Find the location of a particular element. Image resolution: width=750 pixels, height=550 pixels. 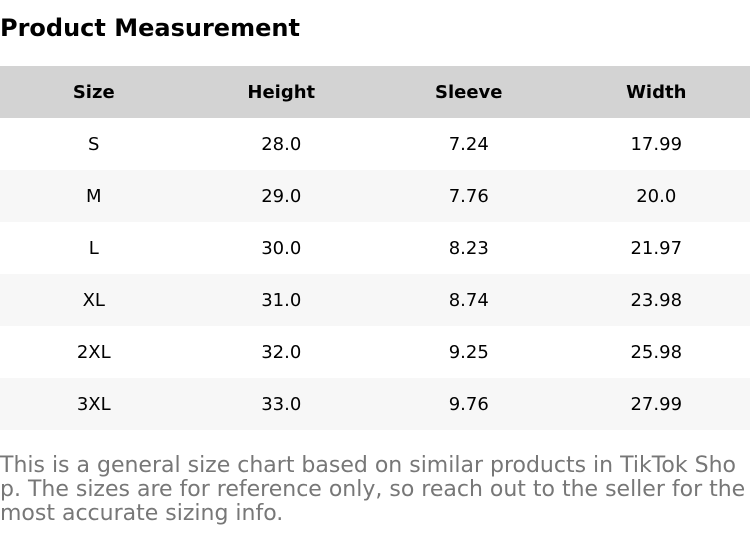

table-cell: 9.25 is located at coordinates (469, 352).